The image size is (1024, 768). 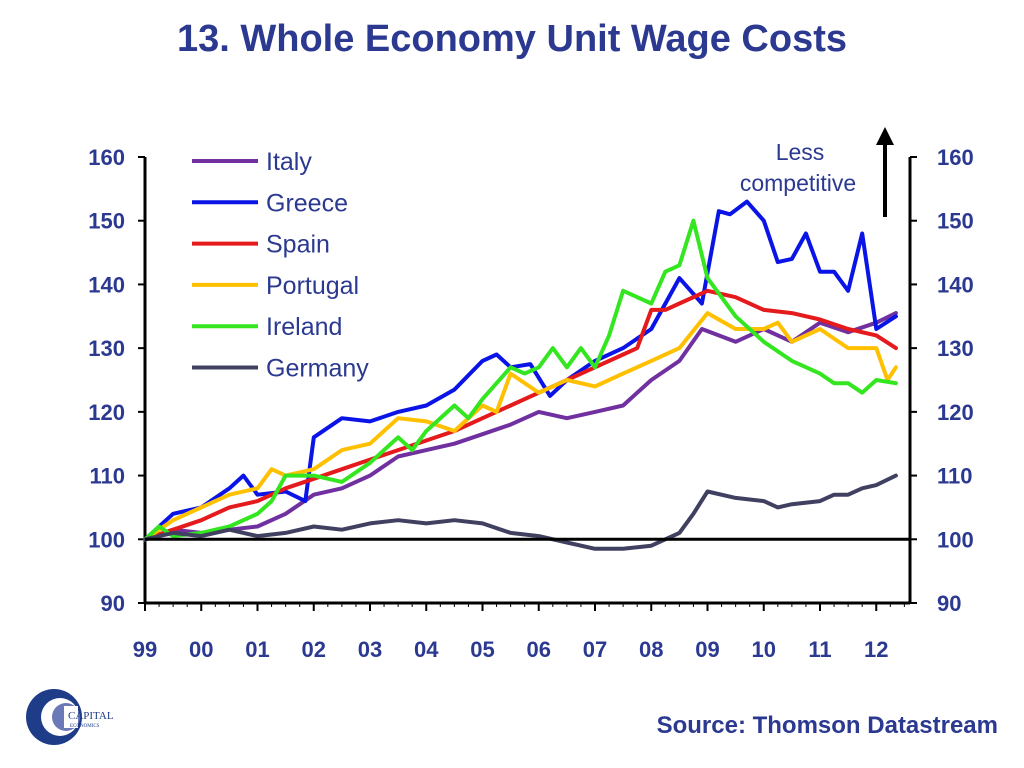 I want to click on x-tick-label: 02, so click(x=314, y=649).